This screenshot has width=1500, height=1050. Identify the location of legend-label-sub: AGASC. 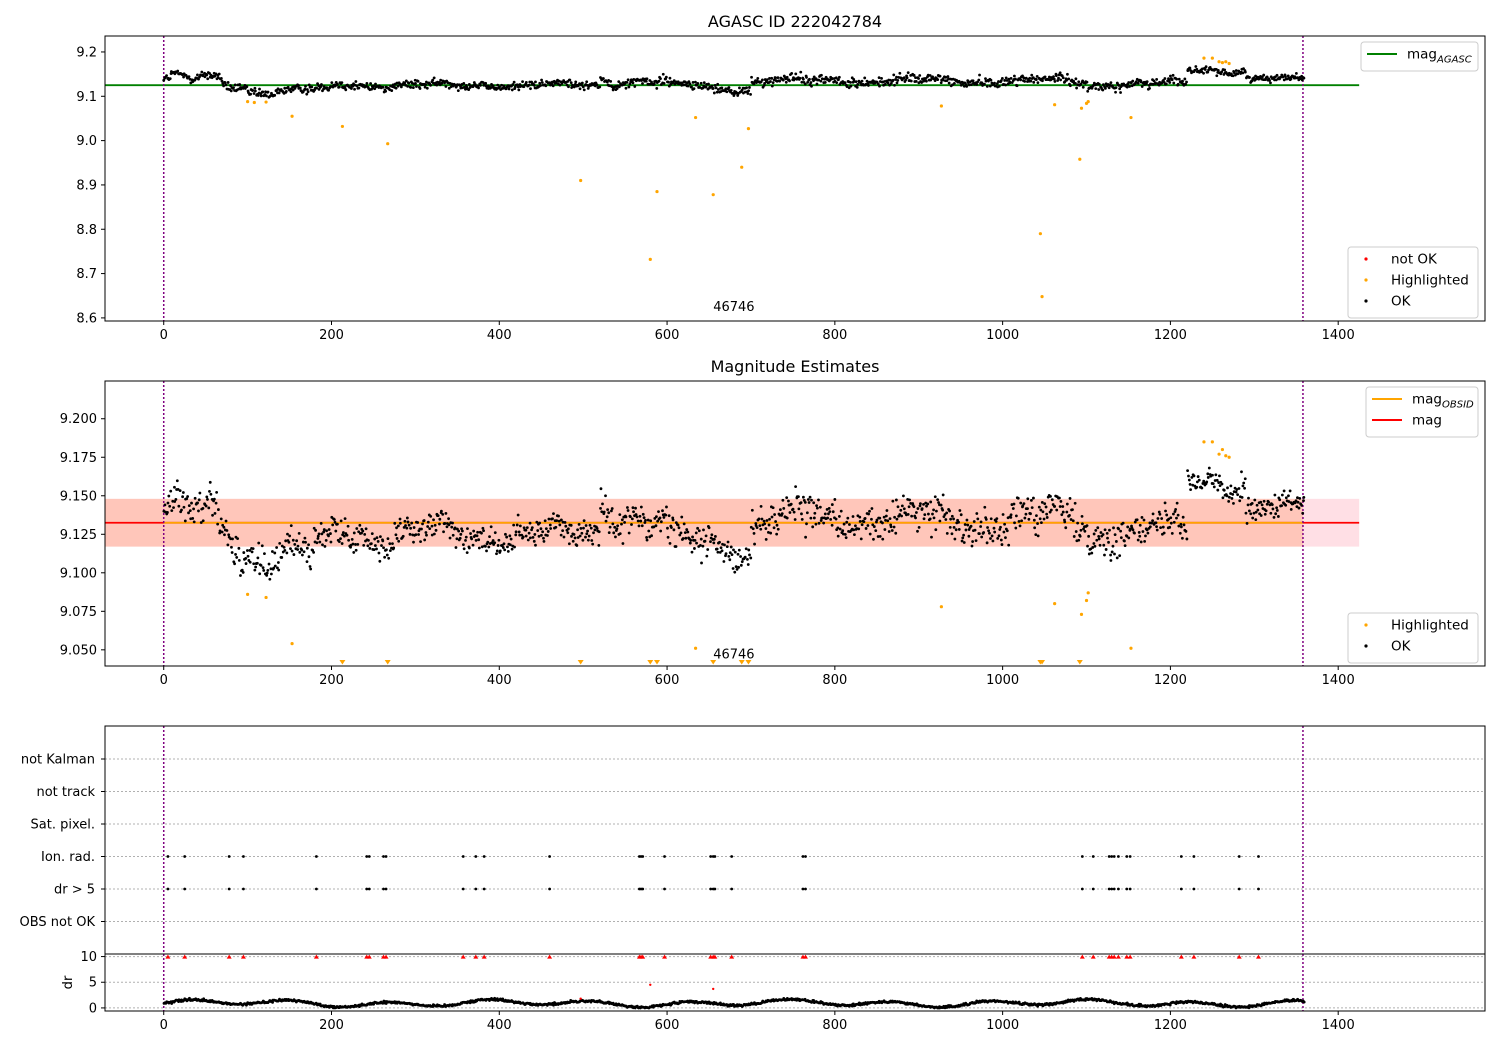
(1454, 60).